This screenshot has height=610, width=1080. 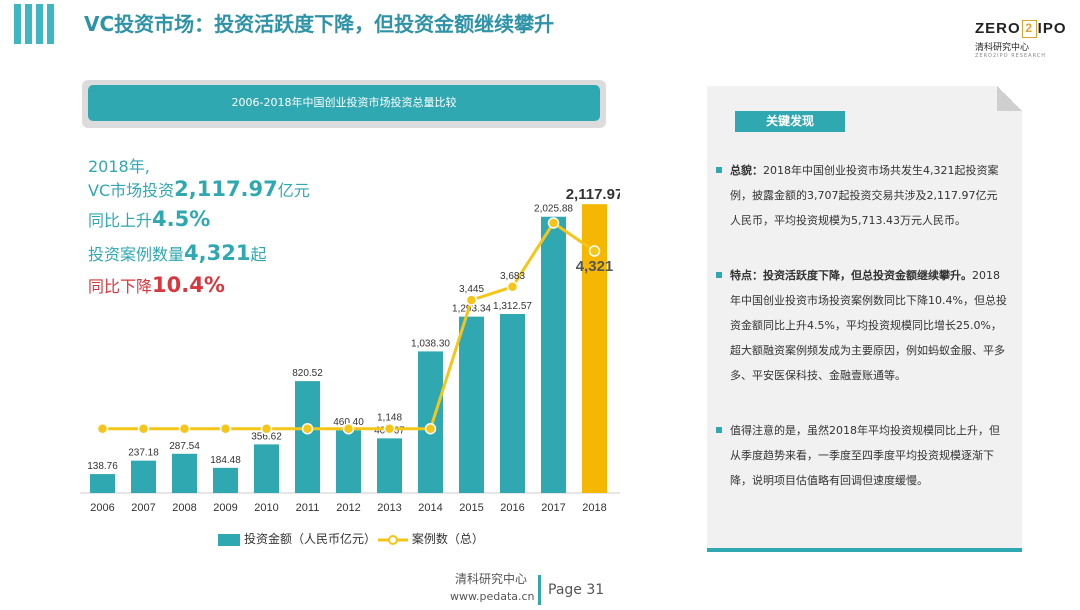 What do you see at coordinates (790, 121) in the screenshot?
I see `findings-title: 关键发现` at bounding box center [790, 121].